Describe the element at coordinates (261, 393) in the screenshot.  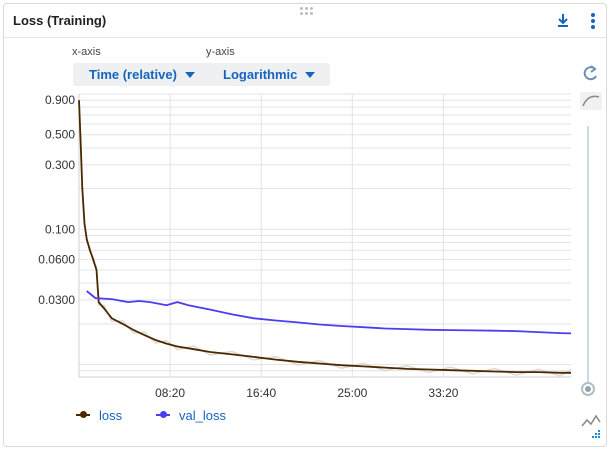
I see `x-tick-label: 16:40` at that location.